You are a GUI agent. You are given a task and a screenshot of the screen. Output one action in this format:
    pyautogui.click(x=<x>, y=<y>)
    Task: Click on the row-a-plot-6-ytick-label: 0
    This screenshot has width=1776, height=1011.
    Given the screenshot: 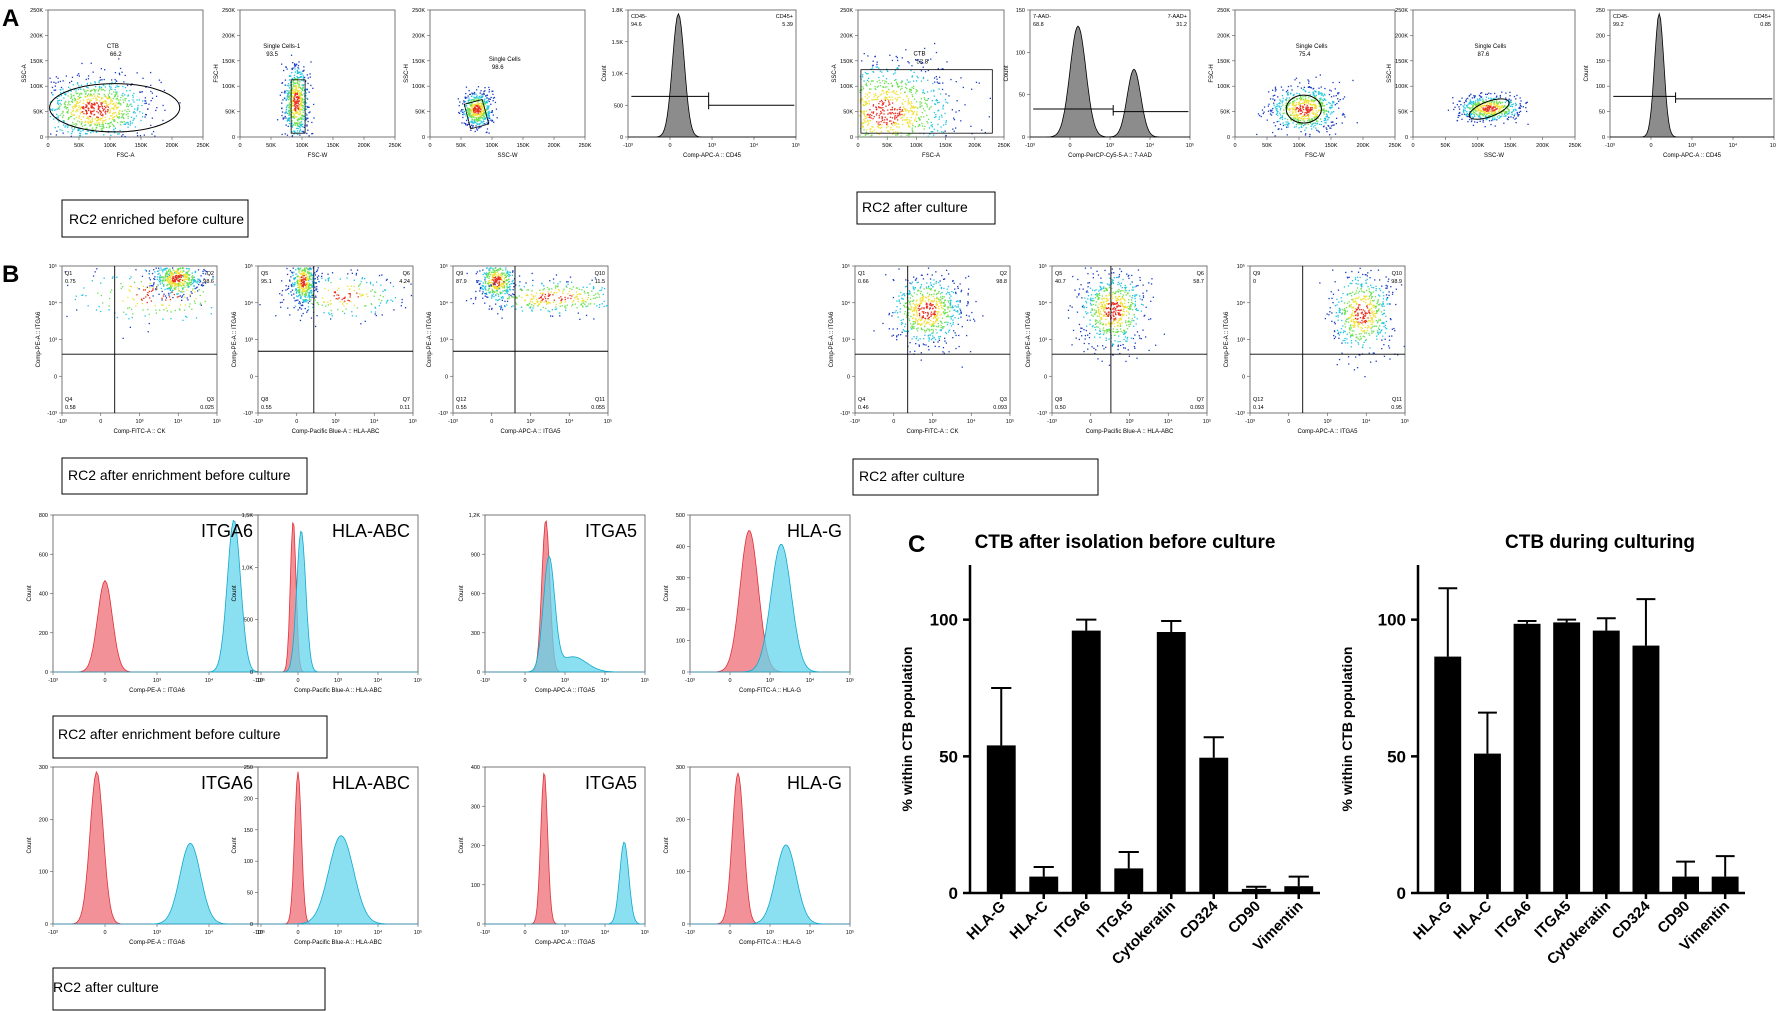 What is the action you would take?
    pyautogui.click(x=1023, y=138)
    